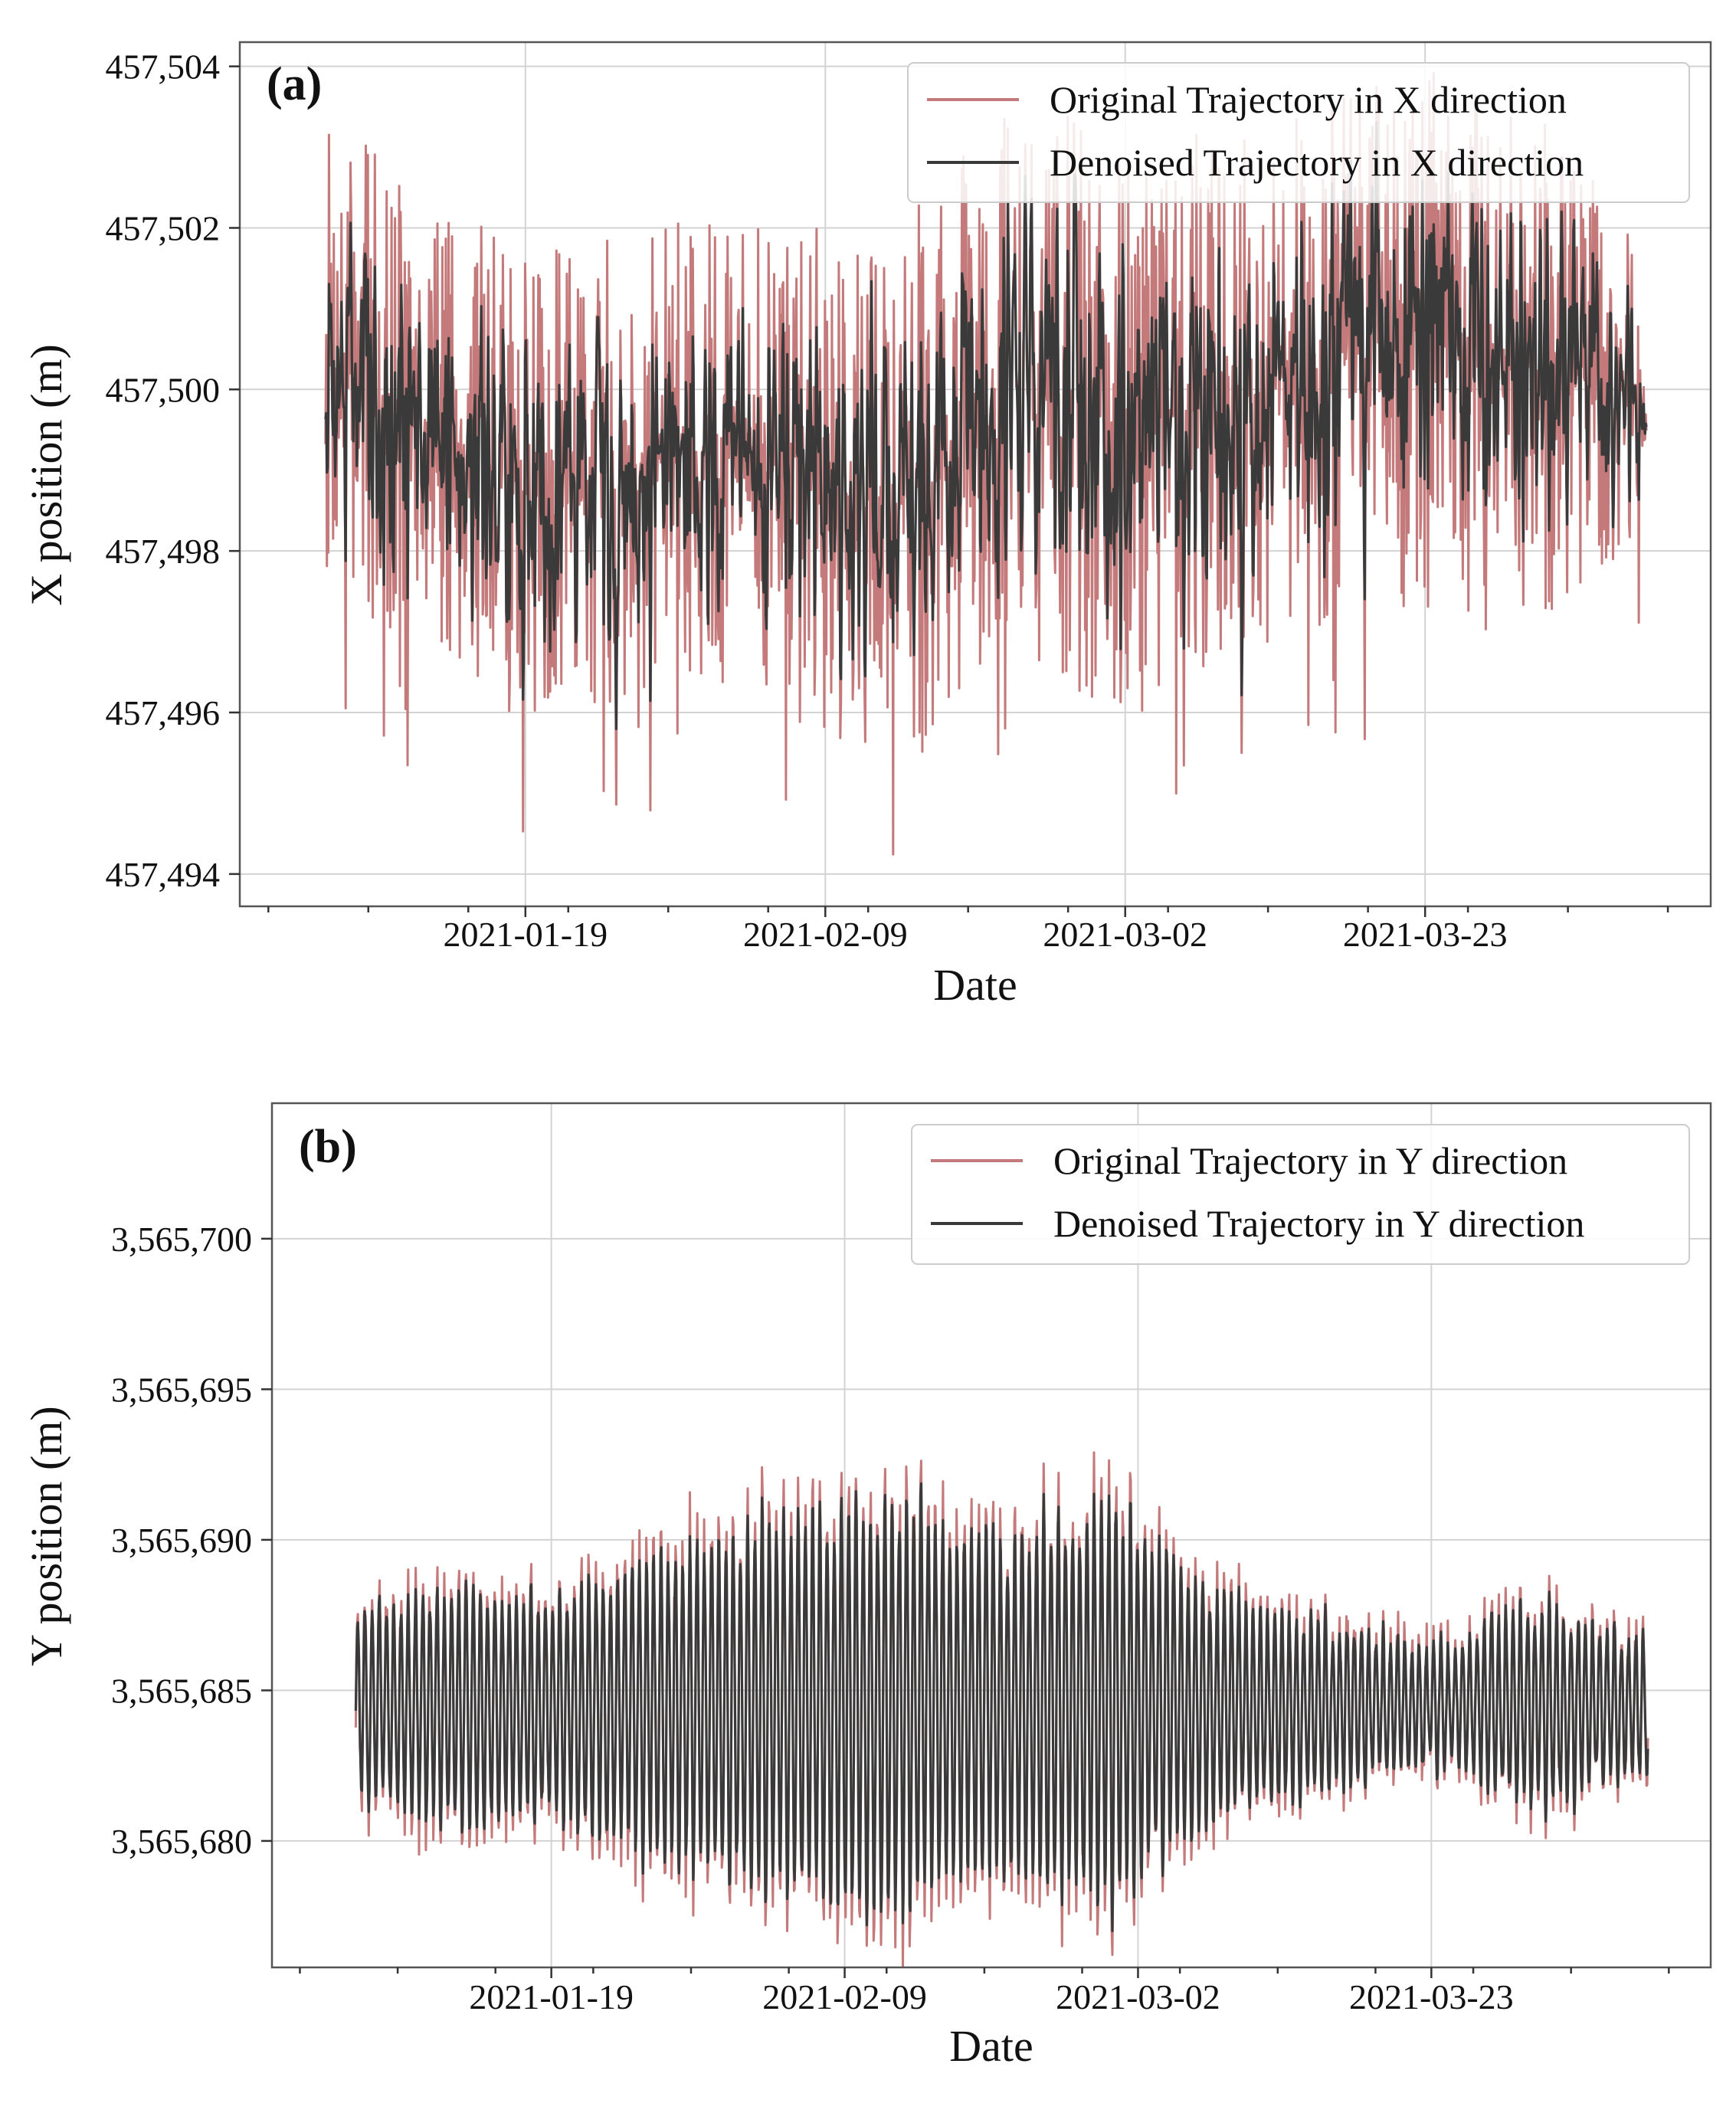 The image size is (1736, 2103). Describe the element at coordinates (984, 1991) in the screenshot. I see `panel-b-x-axis: 2021-01-19 2021-02-09 2021-03-02 2021-03-23` at that location.